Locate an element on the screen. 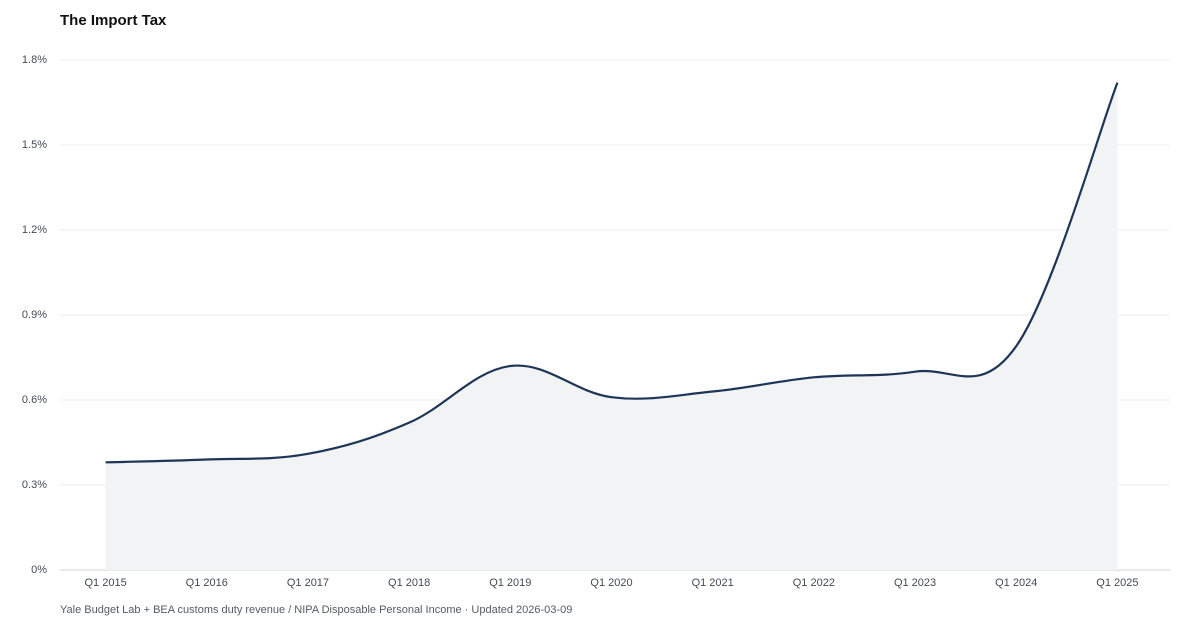 This screenshot has width=1200, height=635. chart-title: The Import Tax is located at coordinates (113, 20).